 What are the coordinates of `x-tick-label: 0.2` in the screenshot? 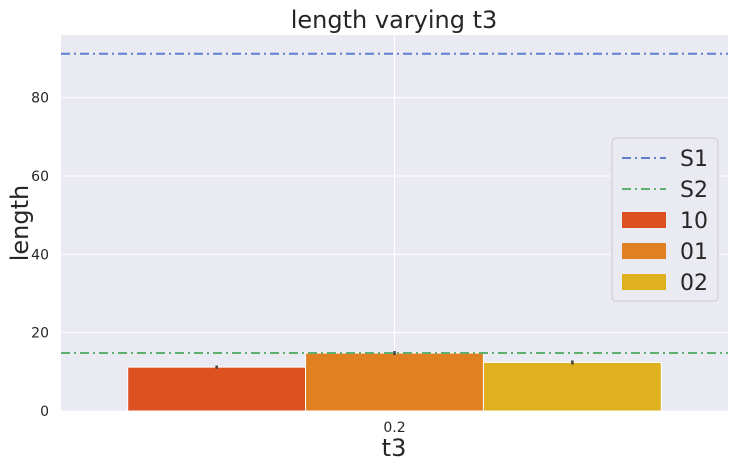 It's located at (394, 428).